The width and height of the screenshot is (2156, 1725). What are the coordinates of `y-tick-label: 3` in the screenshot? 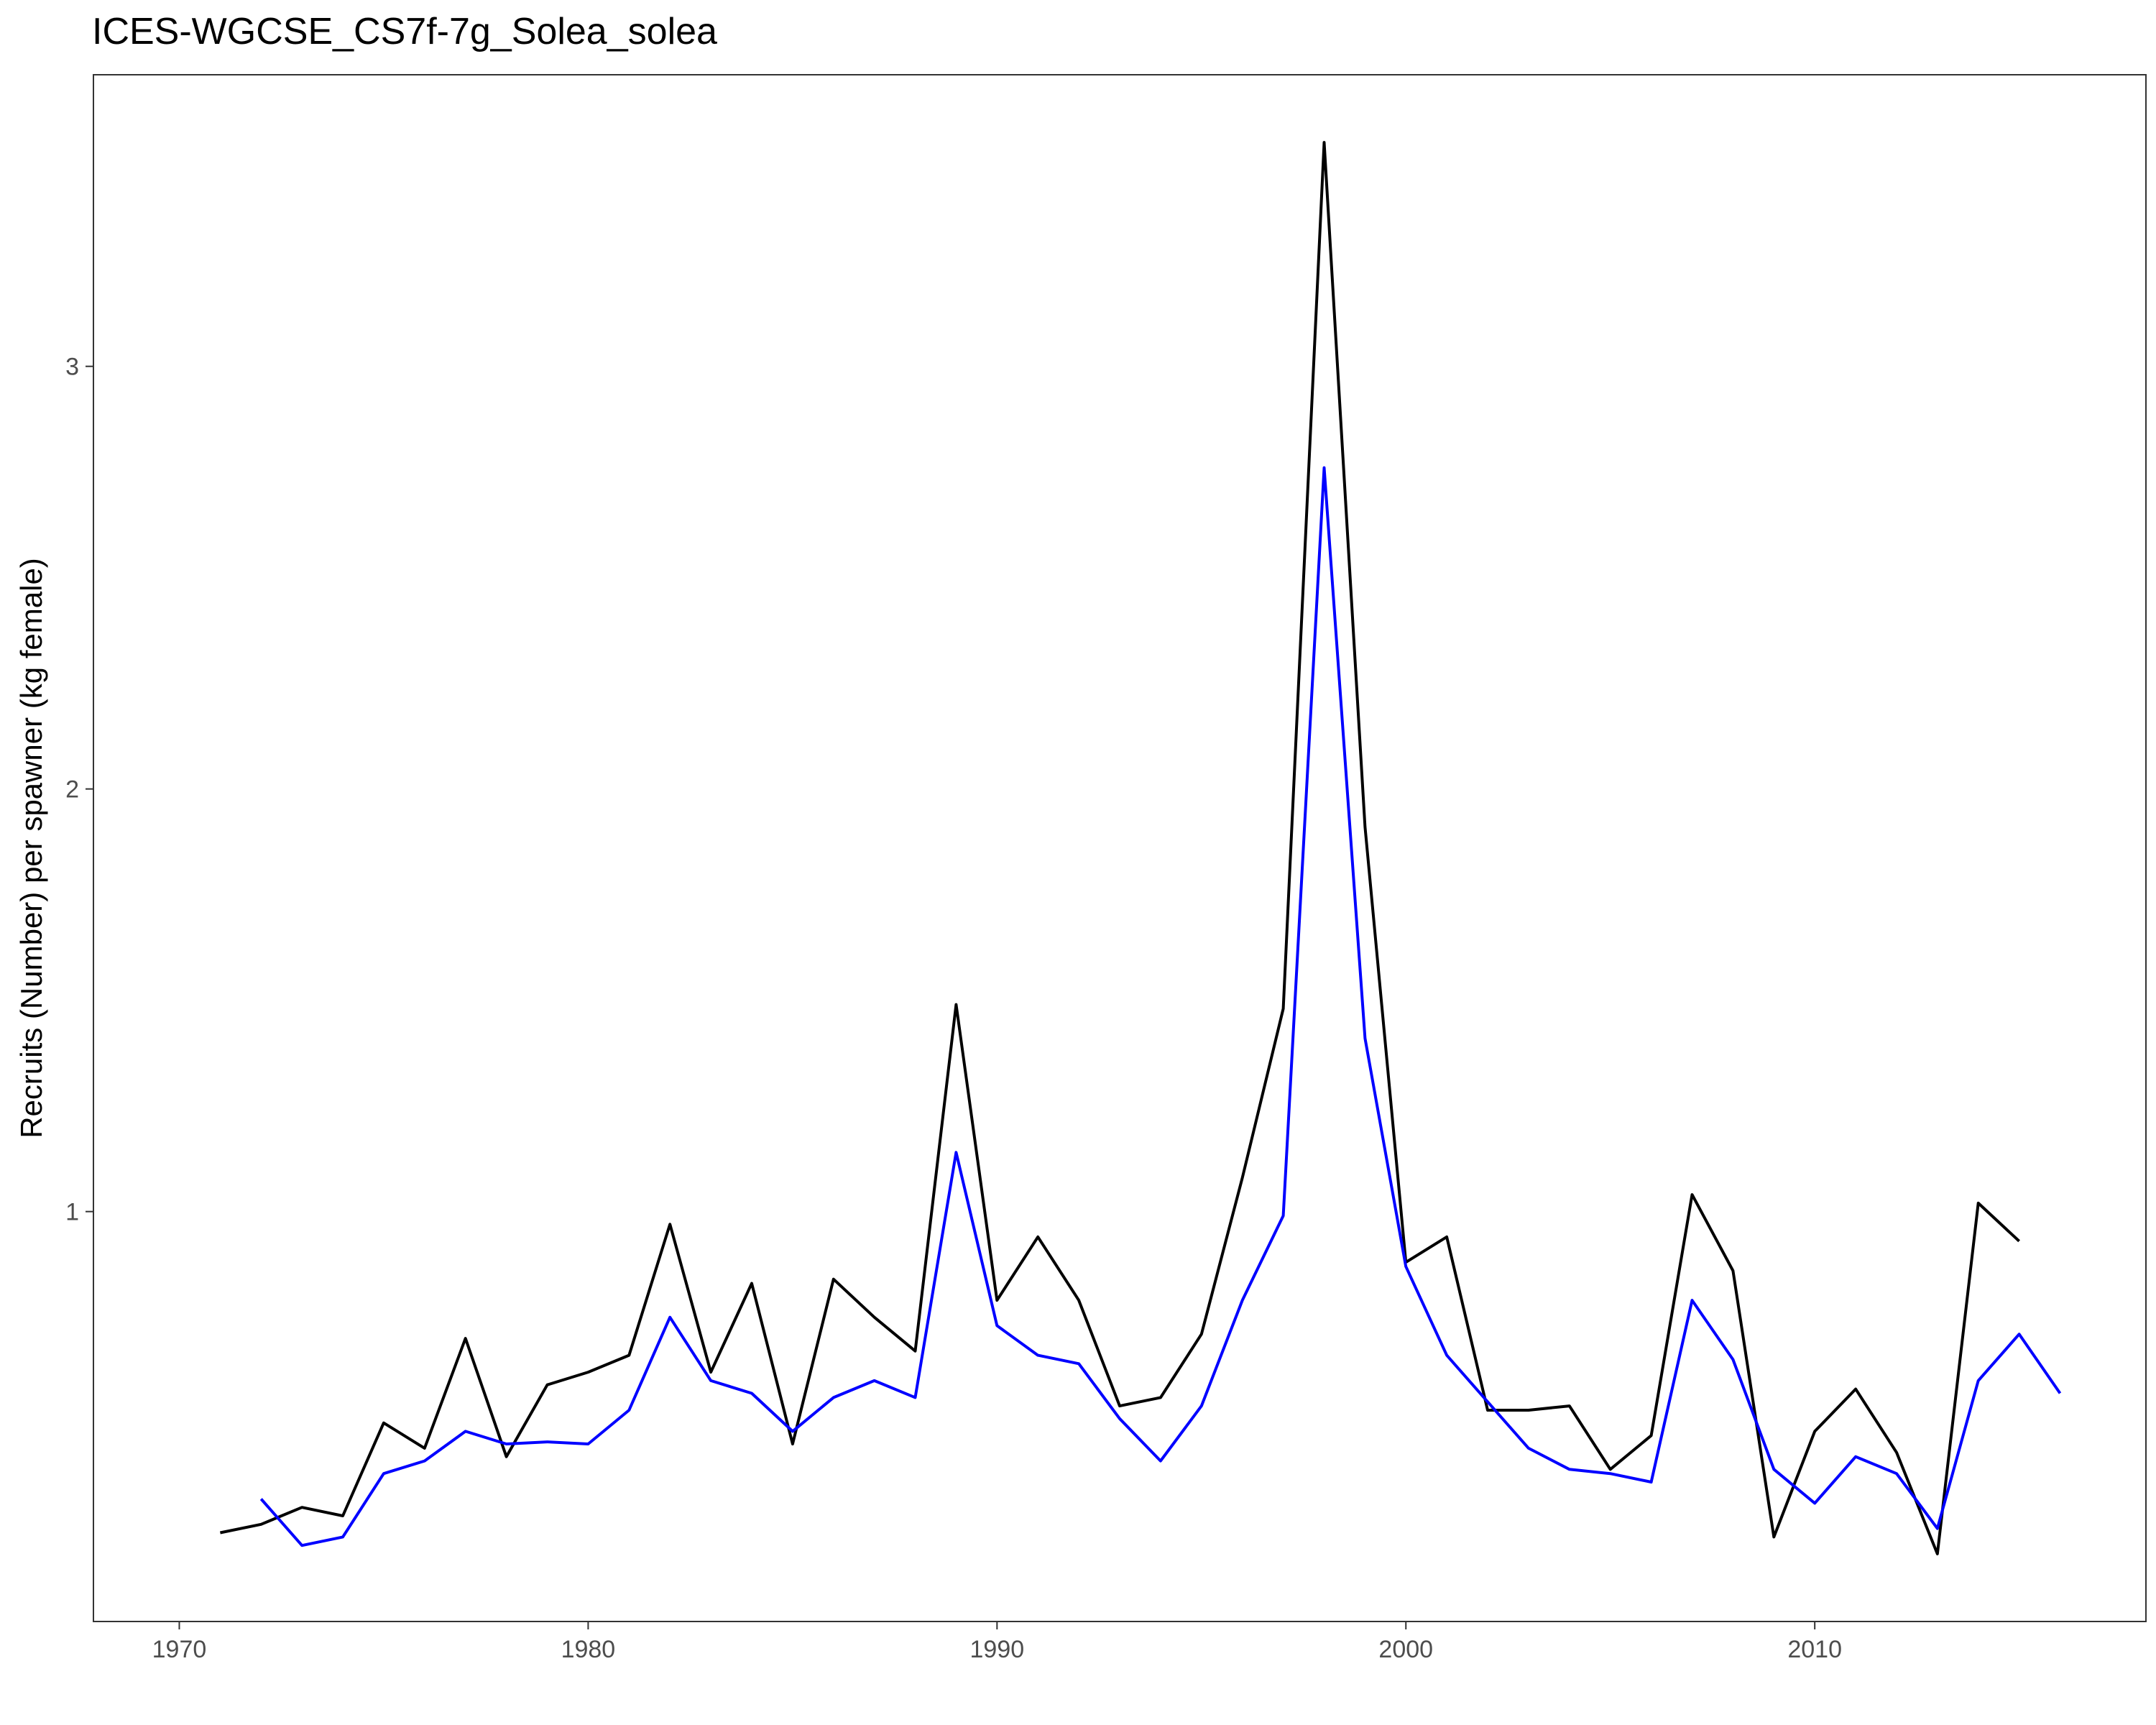 It's located at (72, 367).